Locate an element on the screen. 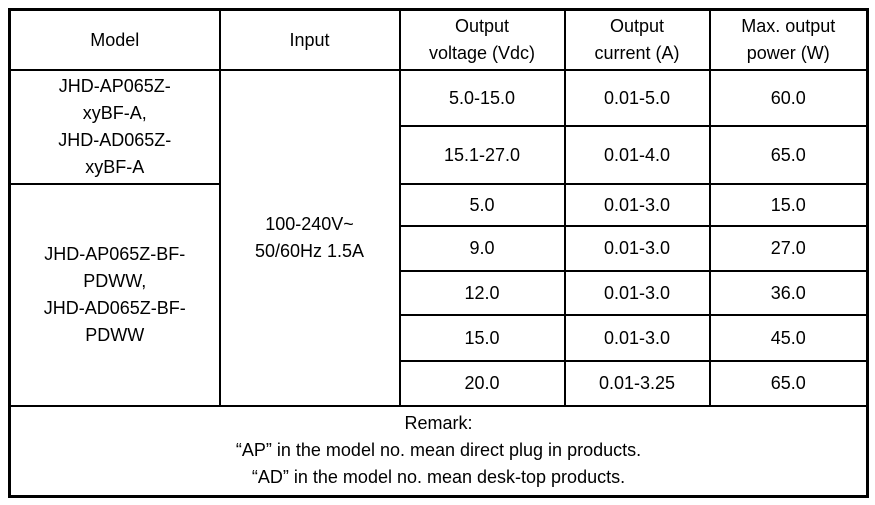  col-header-input: Input is located at coordinates (309, 39).